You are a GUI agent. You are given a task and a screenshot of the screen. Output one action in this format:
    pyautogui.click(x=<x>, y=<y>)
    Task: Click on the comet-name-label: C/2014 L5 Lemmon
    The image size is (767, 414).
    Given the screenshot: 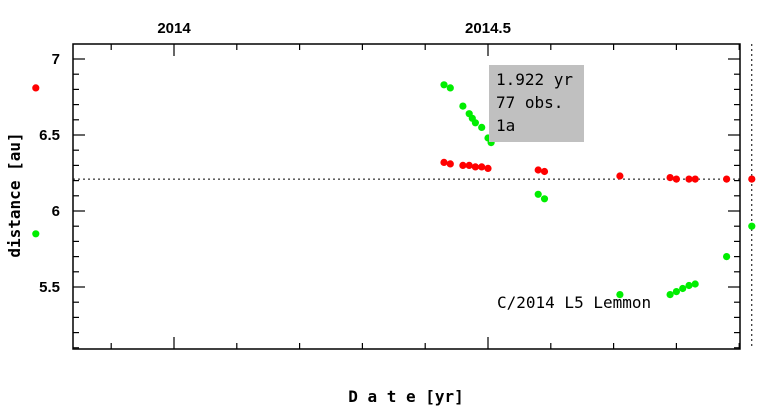 What is the action you would take?
    pyautogui.click(x=574, y=302)
    